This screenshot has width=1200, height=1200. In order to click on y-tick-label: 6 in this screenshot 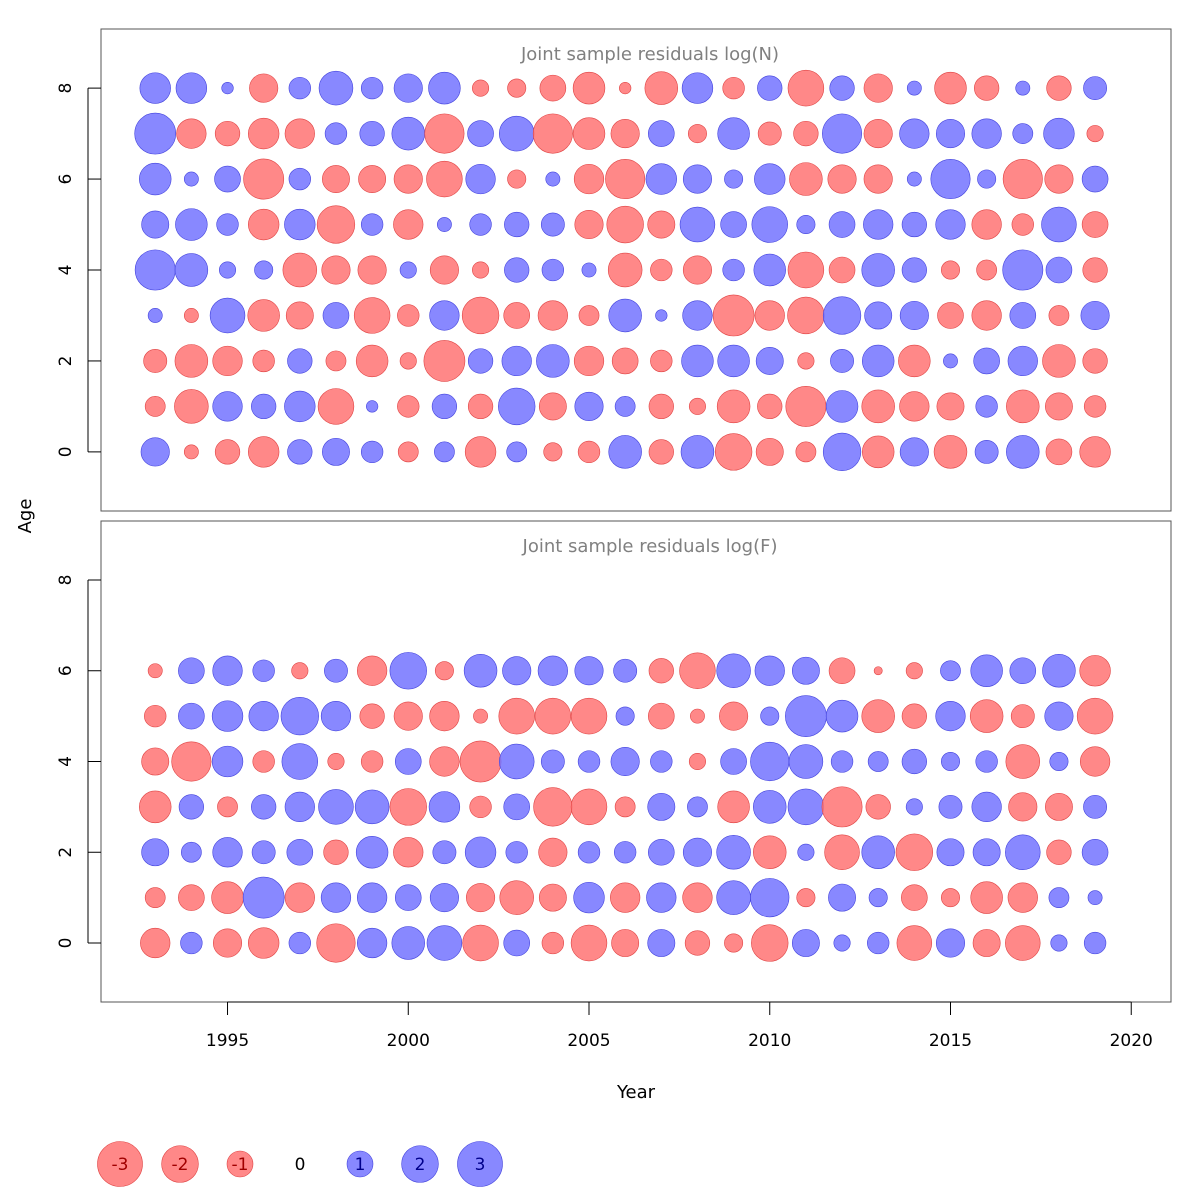, I will do `click(66, 179)`.